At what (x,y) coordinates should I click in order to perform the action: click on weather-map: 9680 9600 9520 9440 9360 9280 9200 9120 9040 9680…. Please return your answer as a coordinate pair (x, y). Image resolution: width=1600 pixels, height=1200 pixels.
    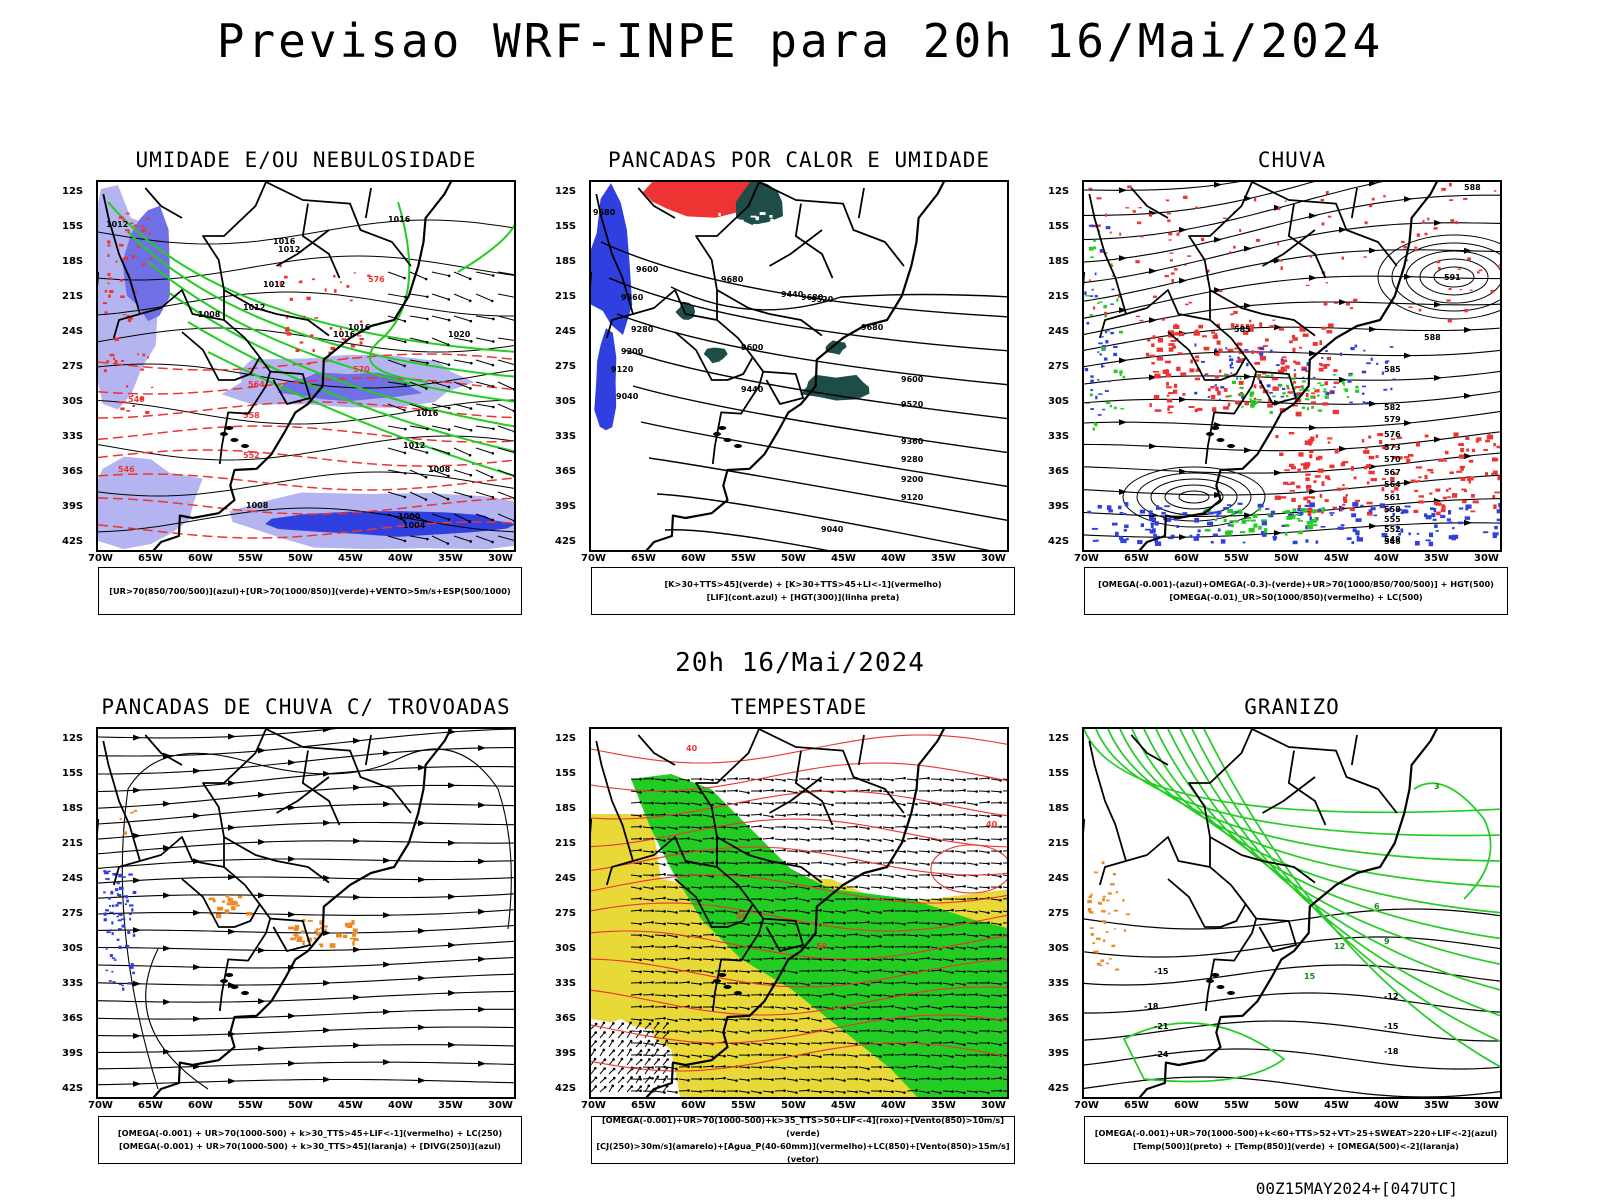
    Looking at the image, I should click on (799, 366).